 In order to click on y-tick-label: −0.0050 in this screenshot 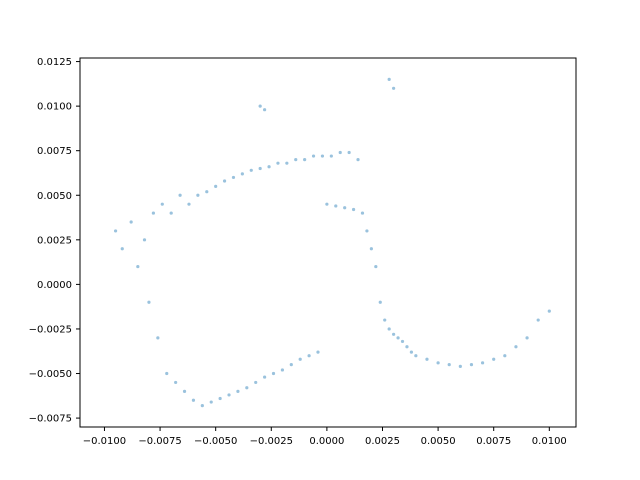, I will do `click(50, 374)`.